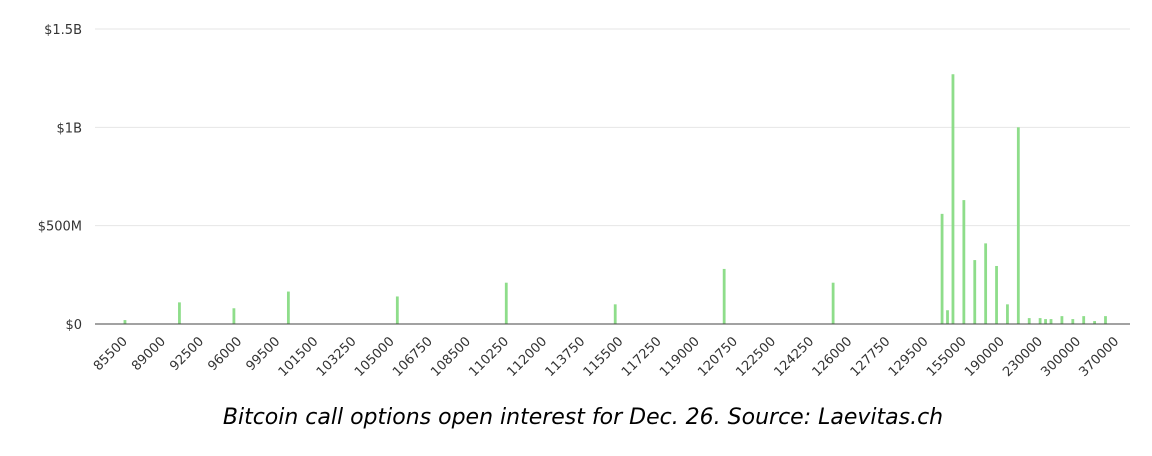 Image resolution: width=1152 pixels, height=456 pixels. What do you see at coordinates (149, 354) in the screenshot?
I see `x-tick-label: 89000` at bounding box center [149, 354].